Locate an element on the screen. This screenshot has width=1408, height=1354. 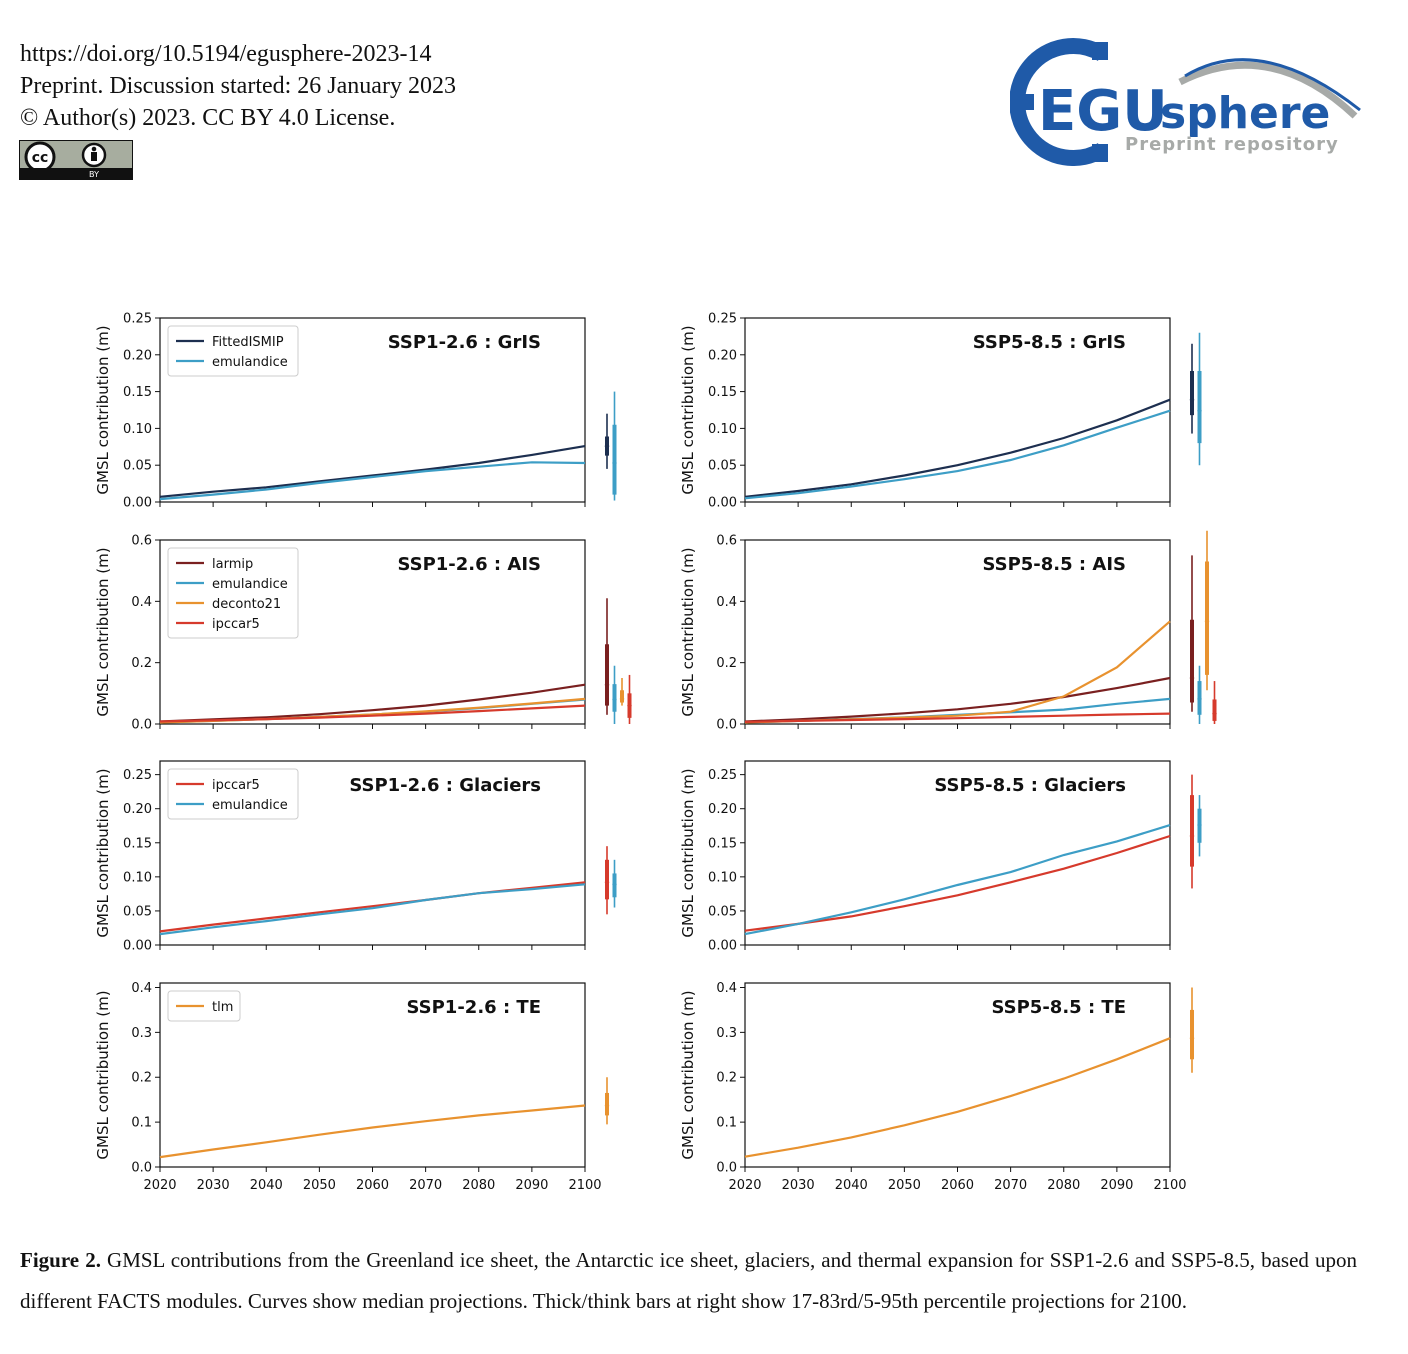
x-tick-label: 2030 is located at coordinates (798, 1185).